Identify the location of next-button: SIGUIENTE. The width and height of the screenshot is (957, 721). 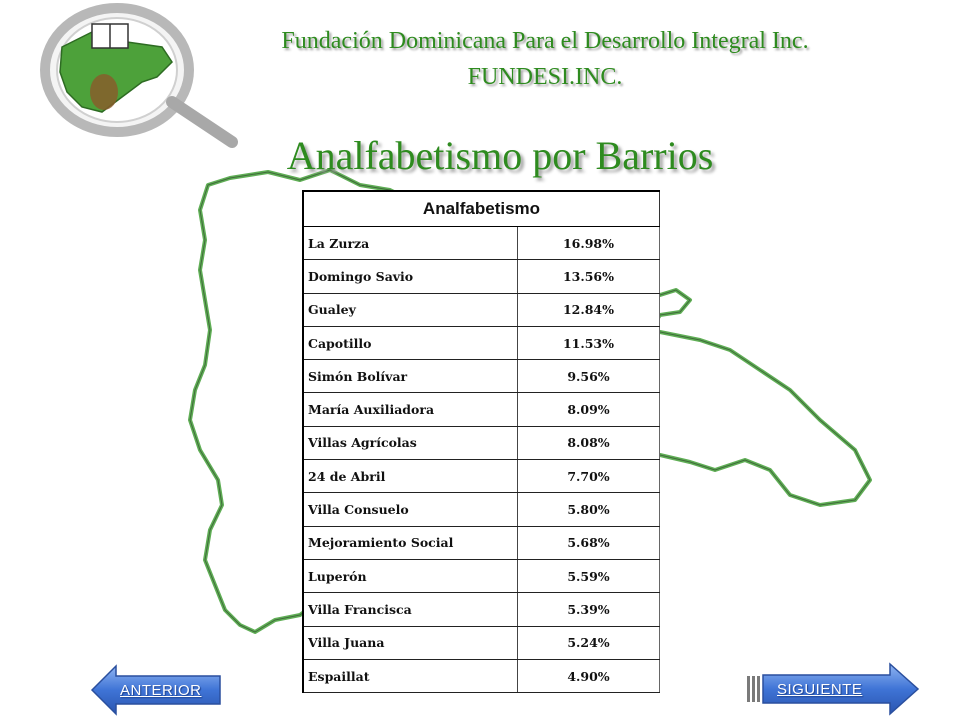
(832, 689).